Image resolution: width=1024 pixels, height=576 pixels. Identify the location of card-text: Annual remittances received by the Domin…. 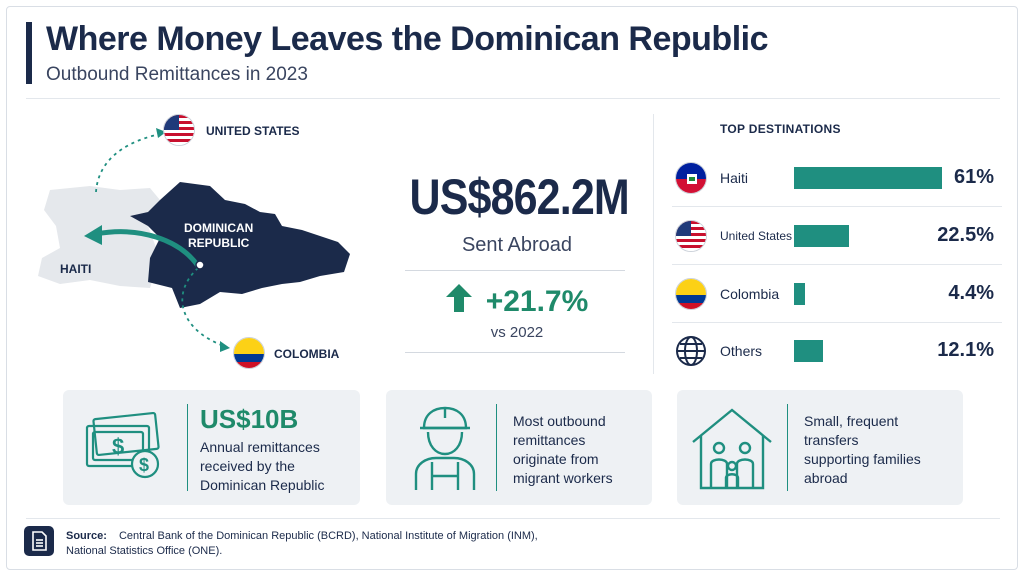
(262, 466).